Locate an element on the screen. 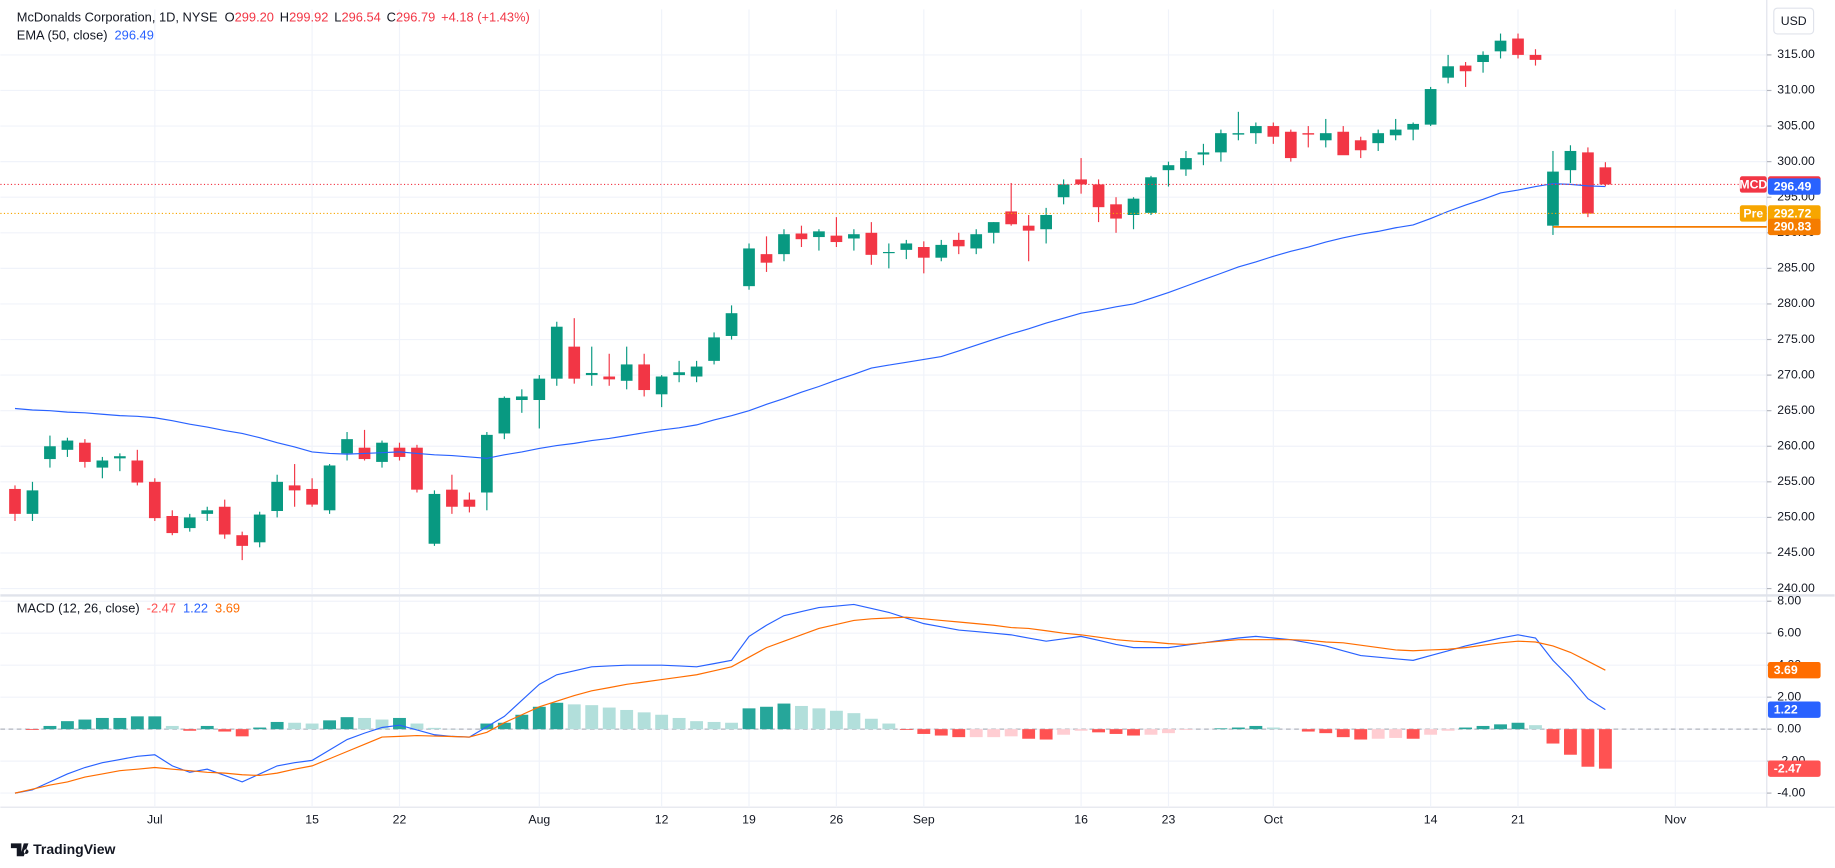  y-tick-label: 255.00 is located at coordinates (1796, 481).